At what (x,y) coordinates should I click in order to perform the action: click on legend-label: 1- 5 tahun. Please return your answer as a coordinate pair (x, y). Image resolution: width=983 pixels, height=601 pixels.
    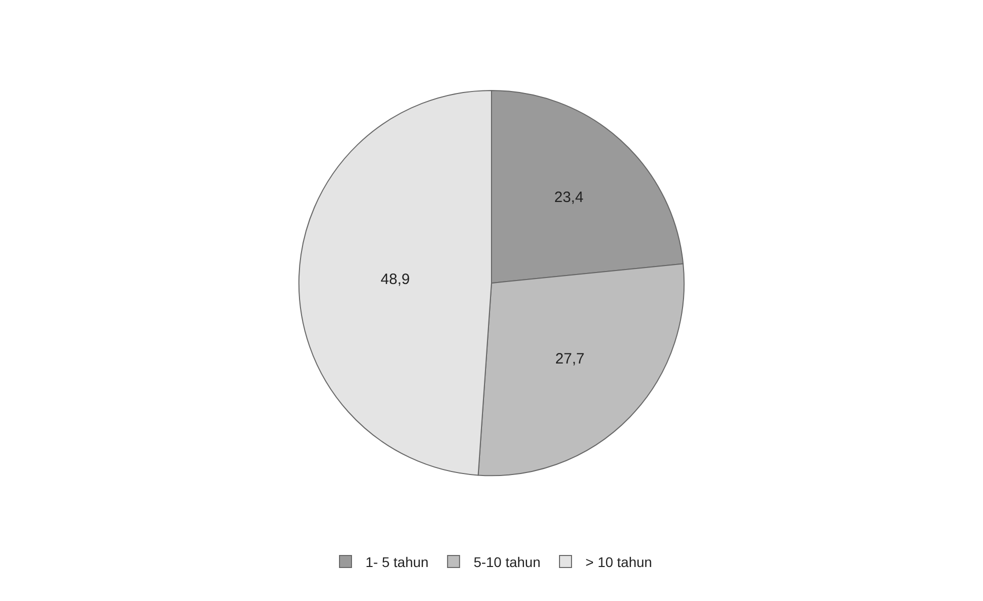
    Looking at the image, I should click on (397, 562).